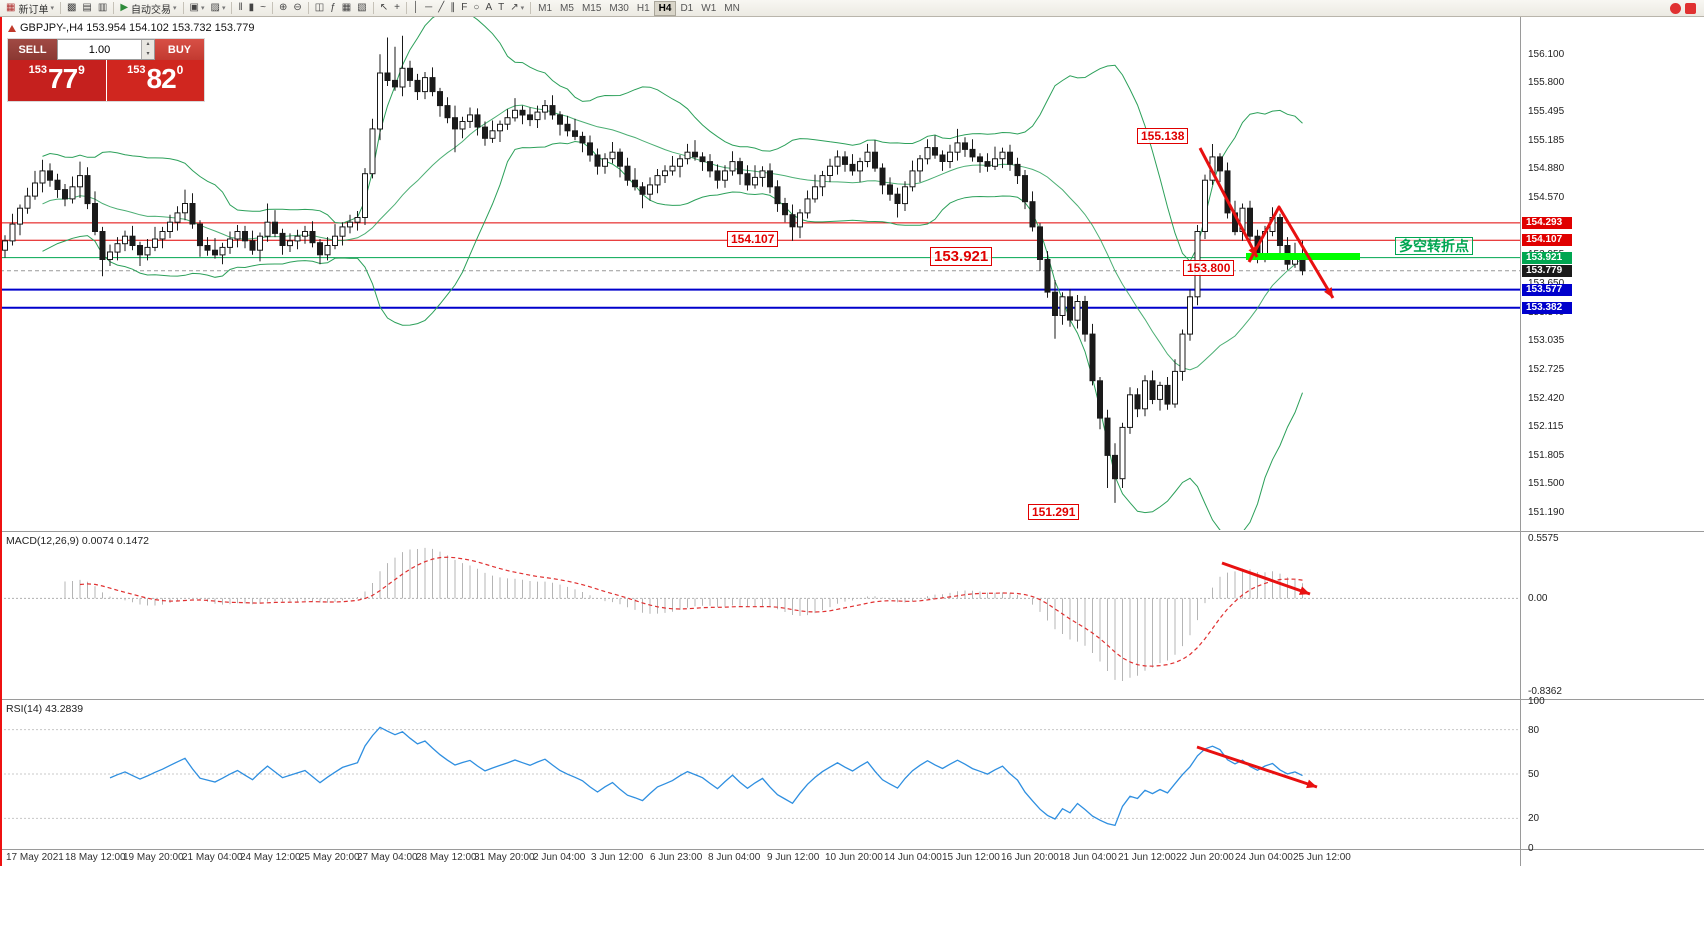 This screenshot has height=943, width=1704. I want to click on text-button: A, so click(488, 8).